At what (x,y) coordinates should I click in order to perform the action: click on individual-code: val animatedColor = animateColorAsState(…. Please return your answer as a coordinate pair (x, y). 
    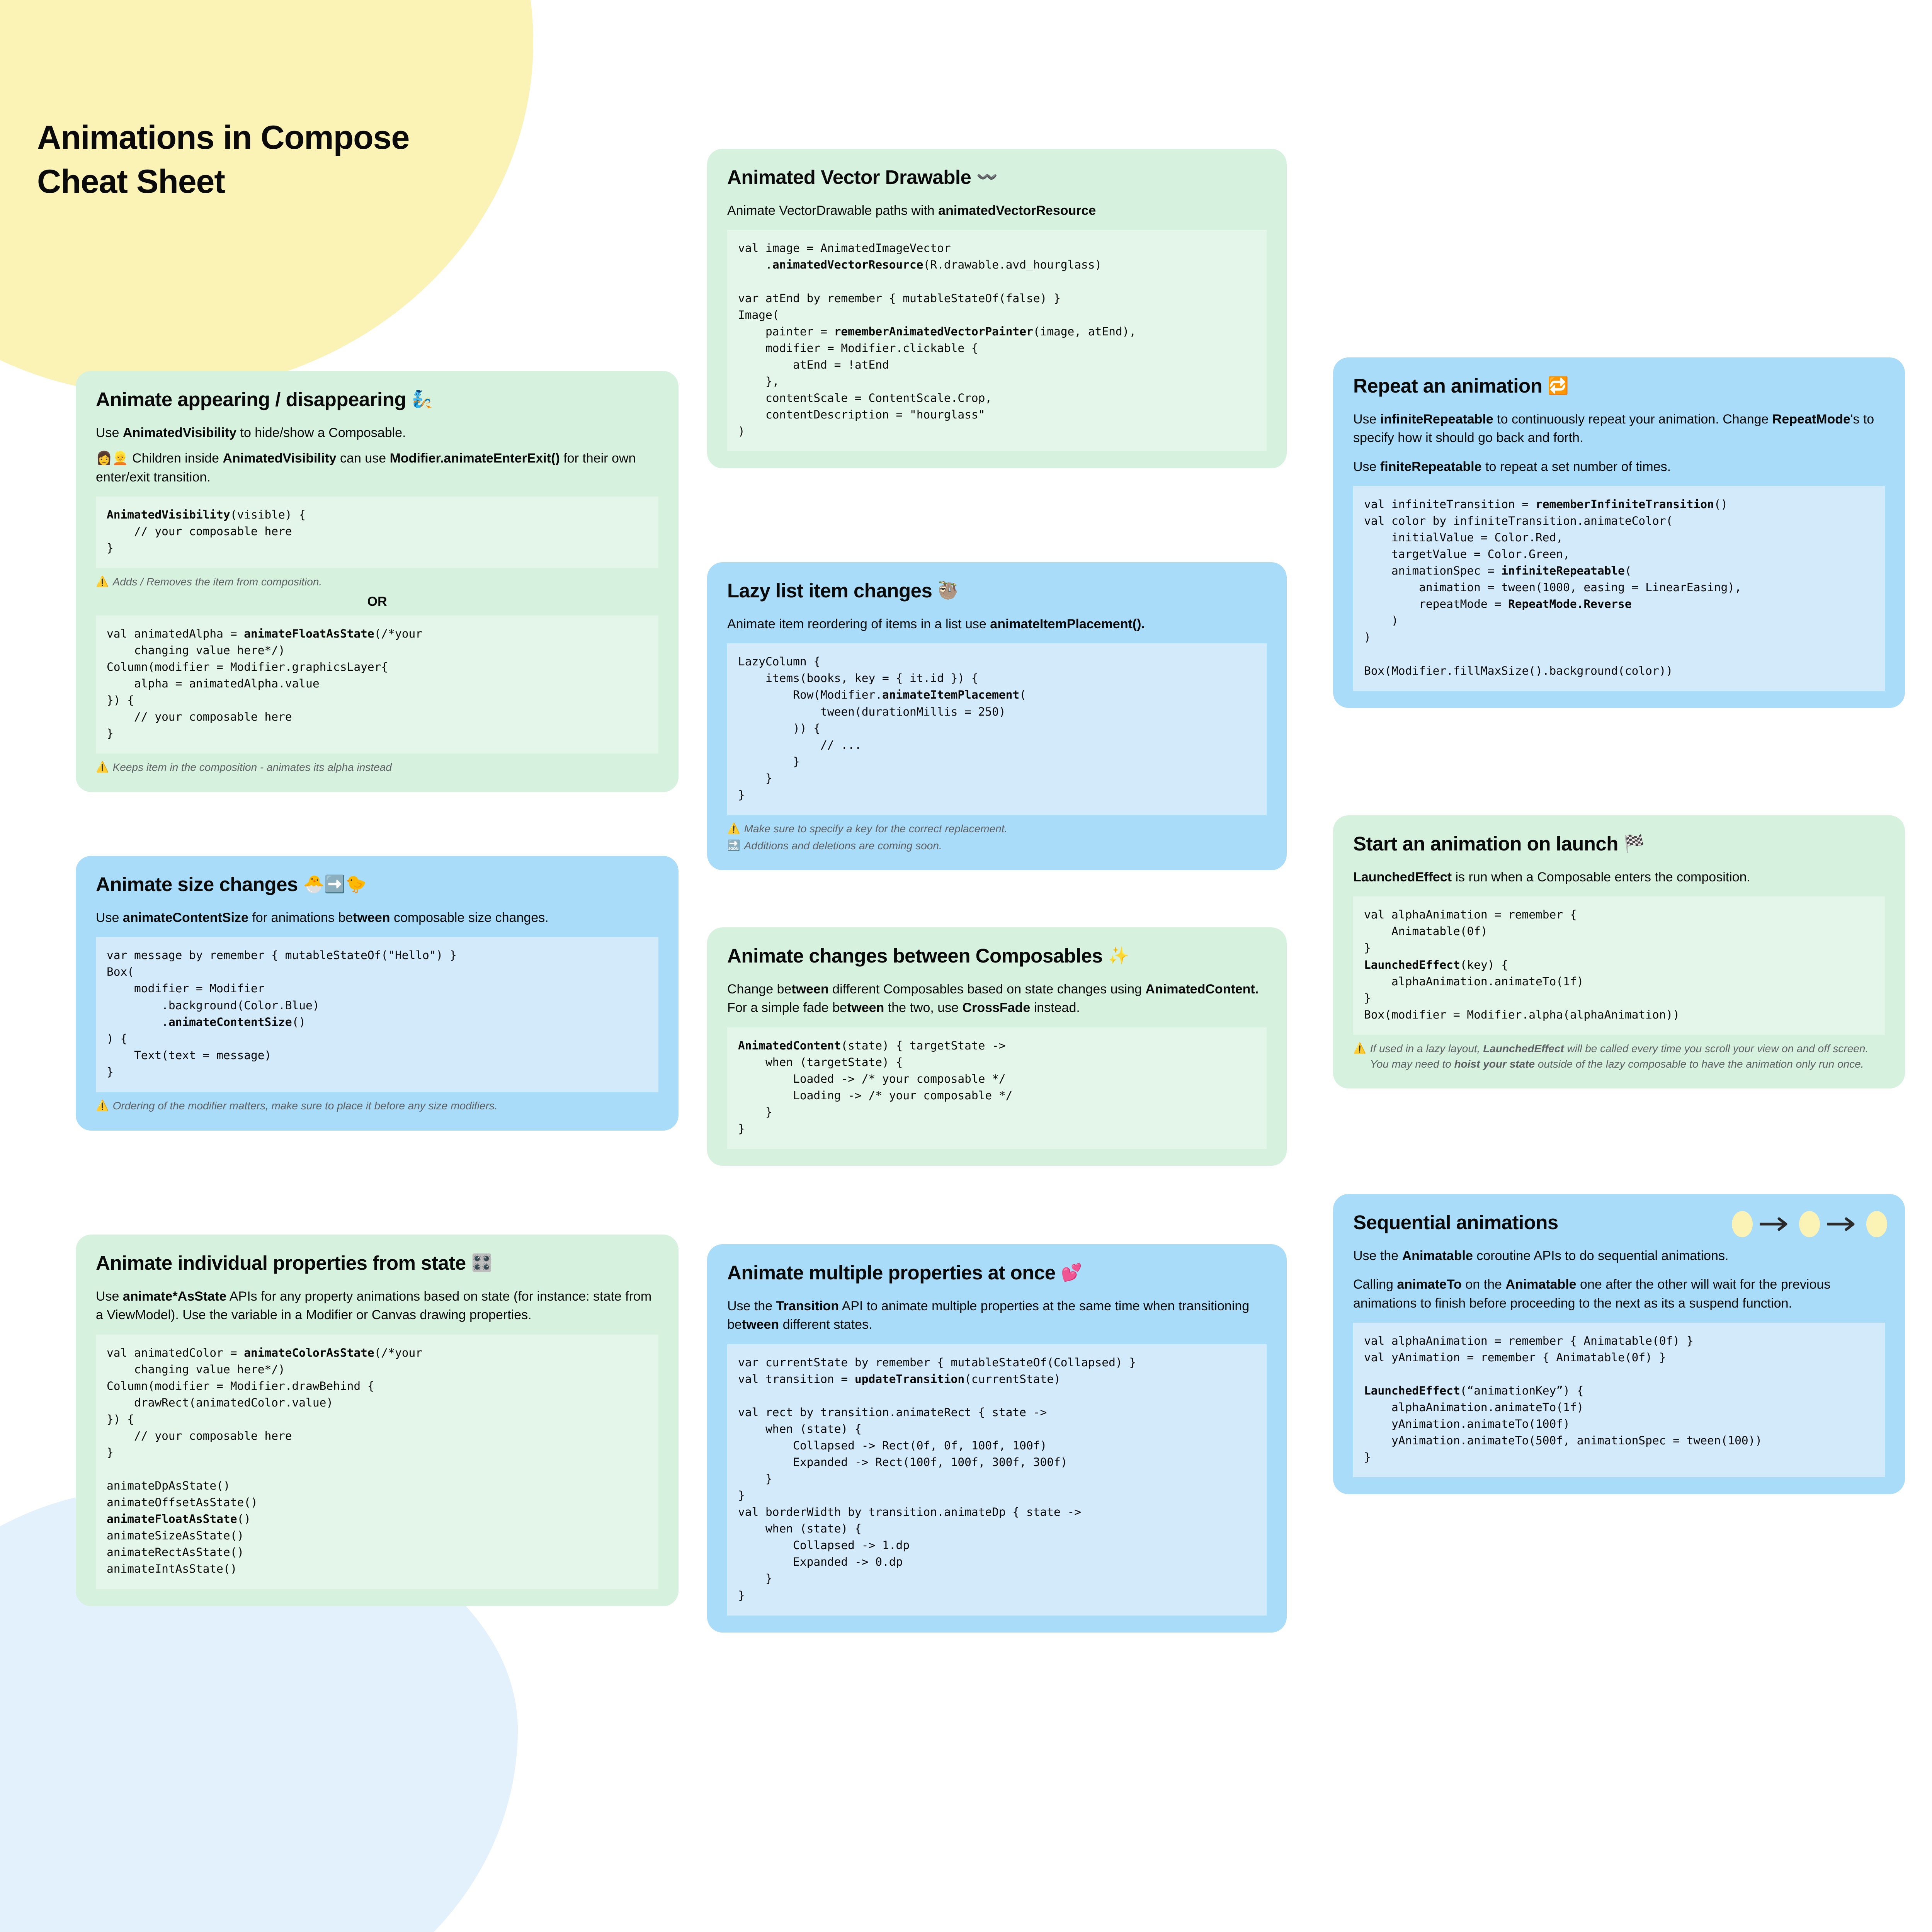
    Looking at the image, I should click on (377, 1461).